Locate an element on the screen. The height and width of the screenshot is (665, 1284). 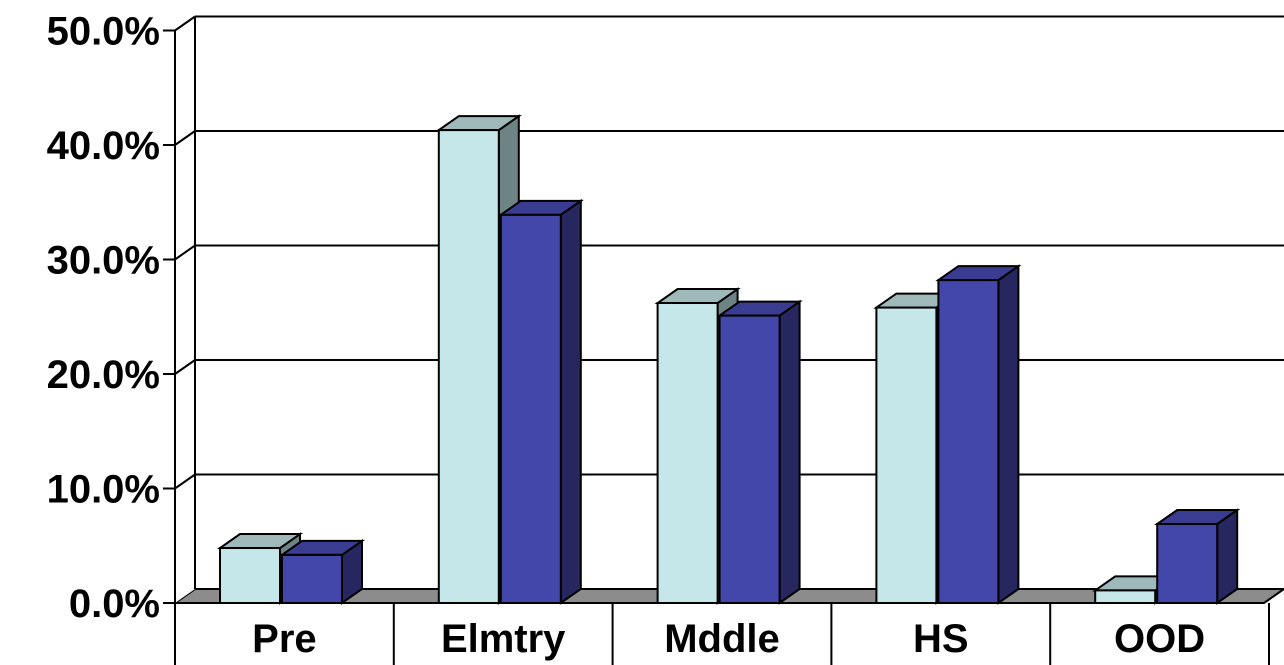
y-tick-label: 40.0% is located at coordinates (103, 146).